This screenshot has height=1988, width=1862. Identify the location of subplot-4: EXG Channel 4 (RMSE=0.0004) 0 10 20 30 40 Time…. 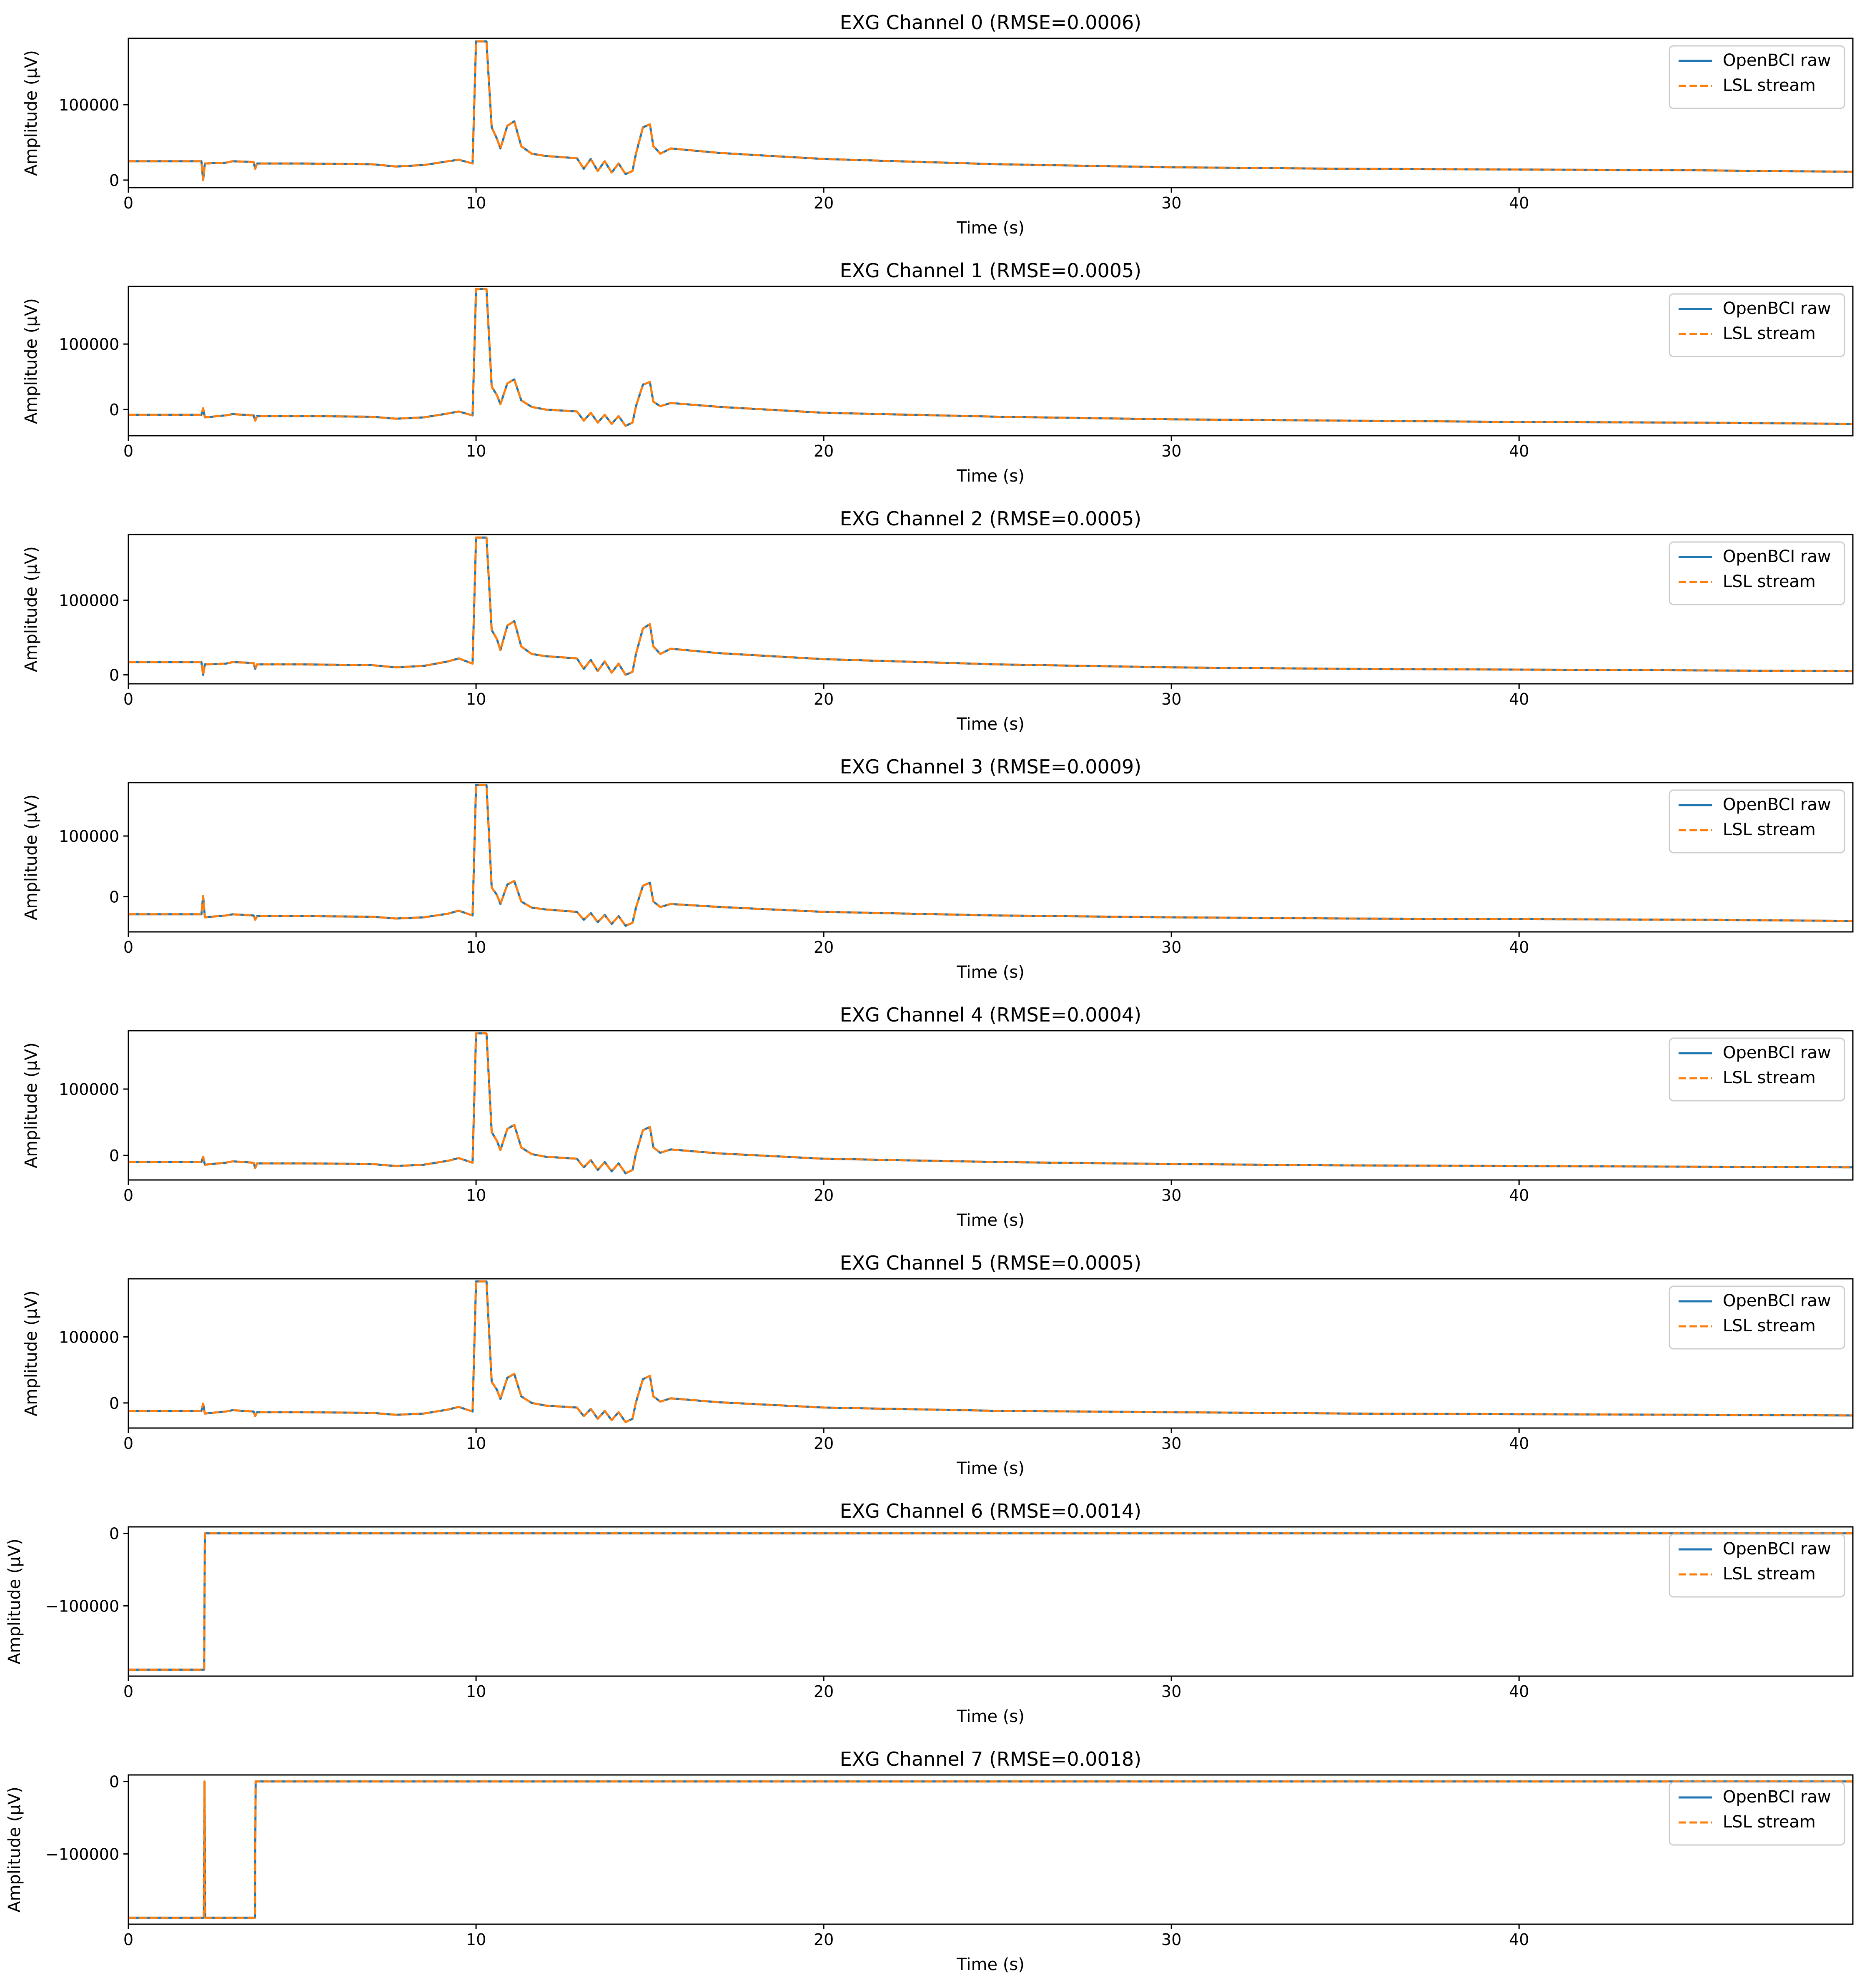
(938, 1117).